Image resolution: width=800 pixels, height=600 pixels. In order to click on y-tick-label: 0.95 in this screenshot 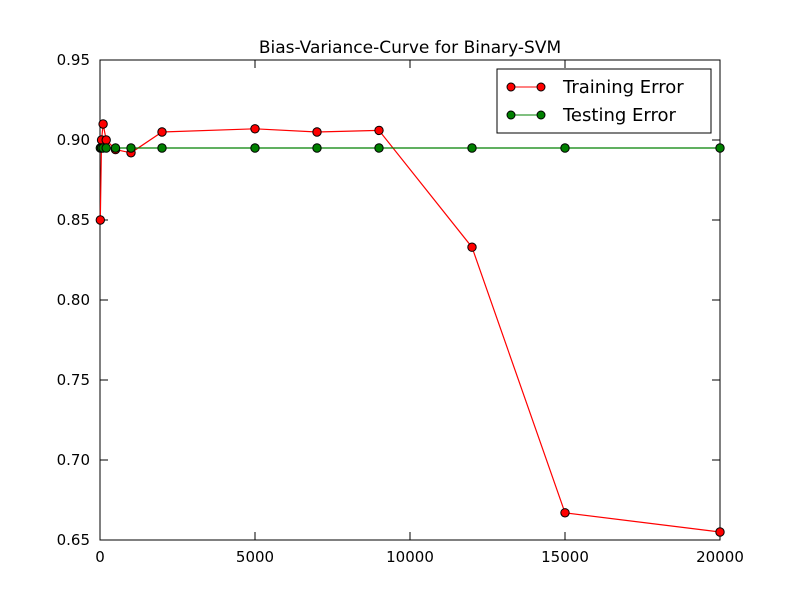, I will do `click(73, 60)`.